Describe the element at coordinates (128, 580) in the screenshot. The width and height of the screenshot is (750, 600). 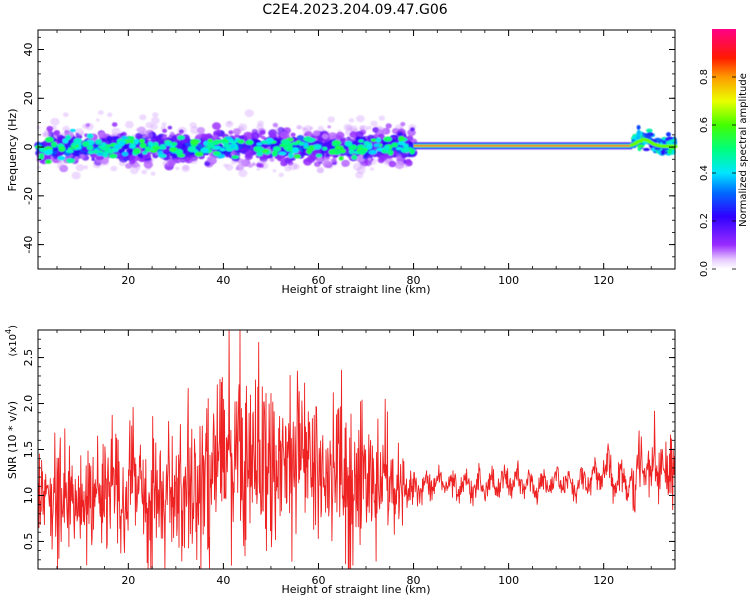
I see `snr-x-tick-label: 20` at that location.